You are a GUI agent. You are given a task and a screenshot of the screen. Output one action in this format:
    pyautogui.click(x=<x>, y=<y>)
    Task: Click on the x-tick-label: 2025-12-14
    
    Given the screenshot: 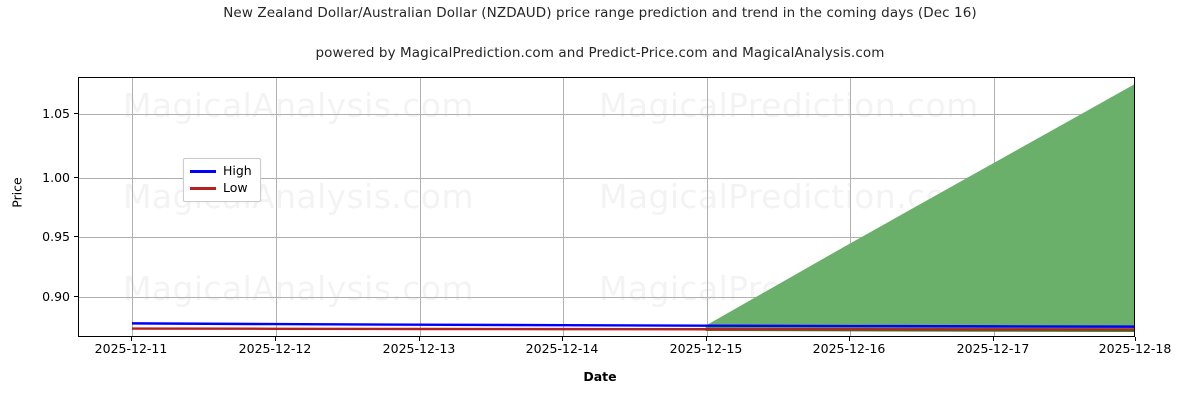 What is the action you would take?
    pyautogui.click(x=562, y=348)
    